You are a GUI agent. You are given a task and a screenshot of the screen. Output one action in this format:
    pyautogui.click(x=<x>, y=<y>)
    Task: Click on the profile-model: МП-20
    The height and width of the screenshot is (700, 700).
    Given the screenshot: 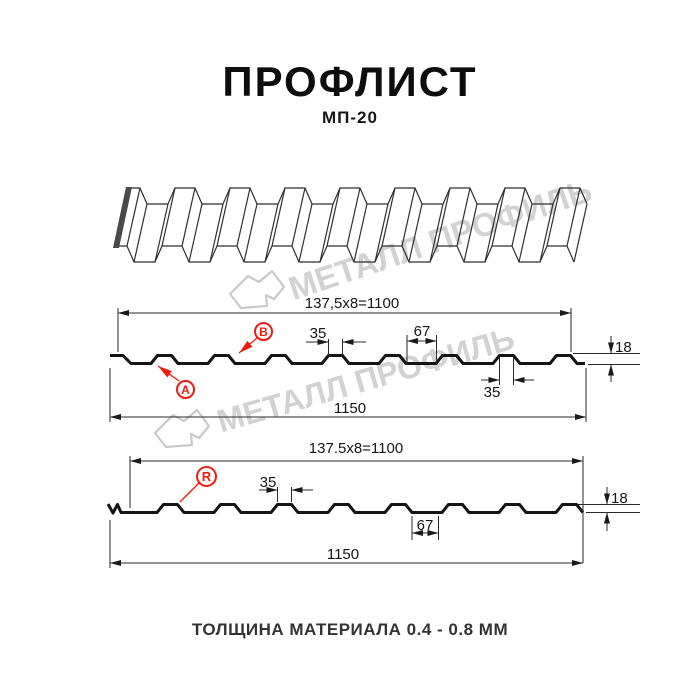 What is the action you would take?
    pyautogui.click(x=350, y=117)
    